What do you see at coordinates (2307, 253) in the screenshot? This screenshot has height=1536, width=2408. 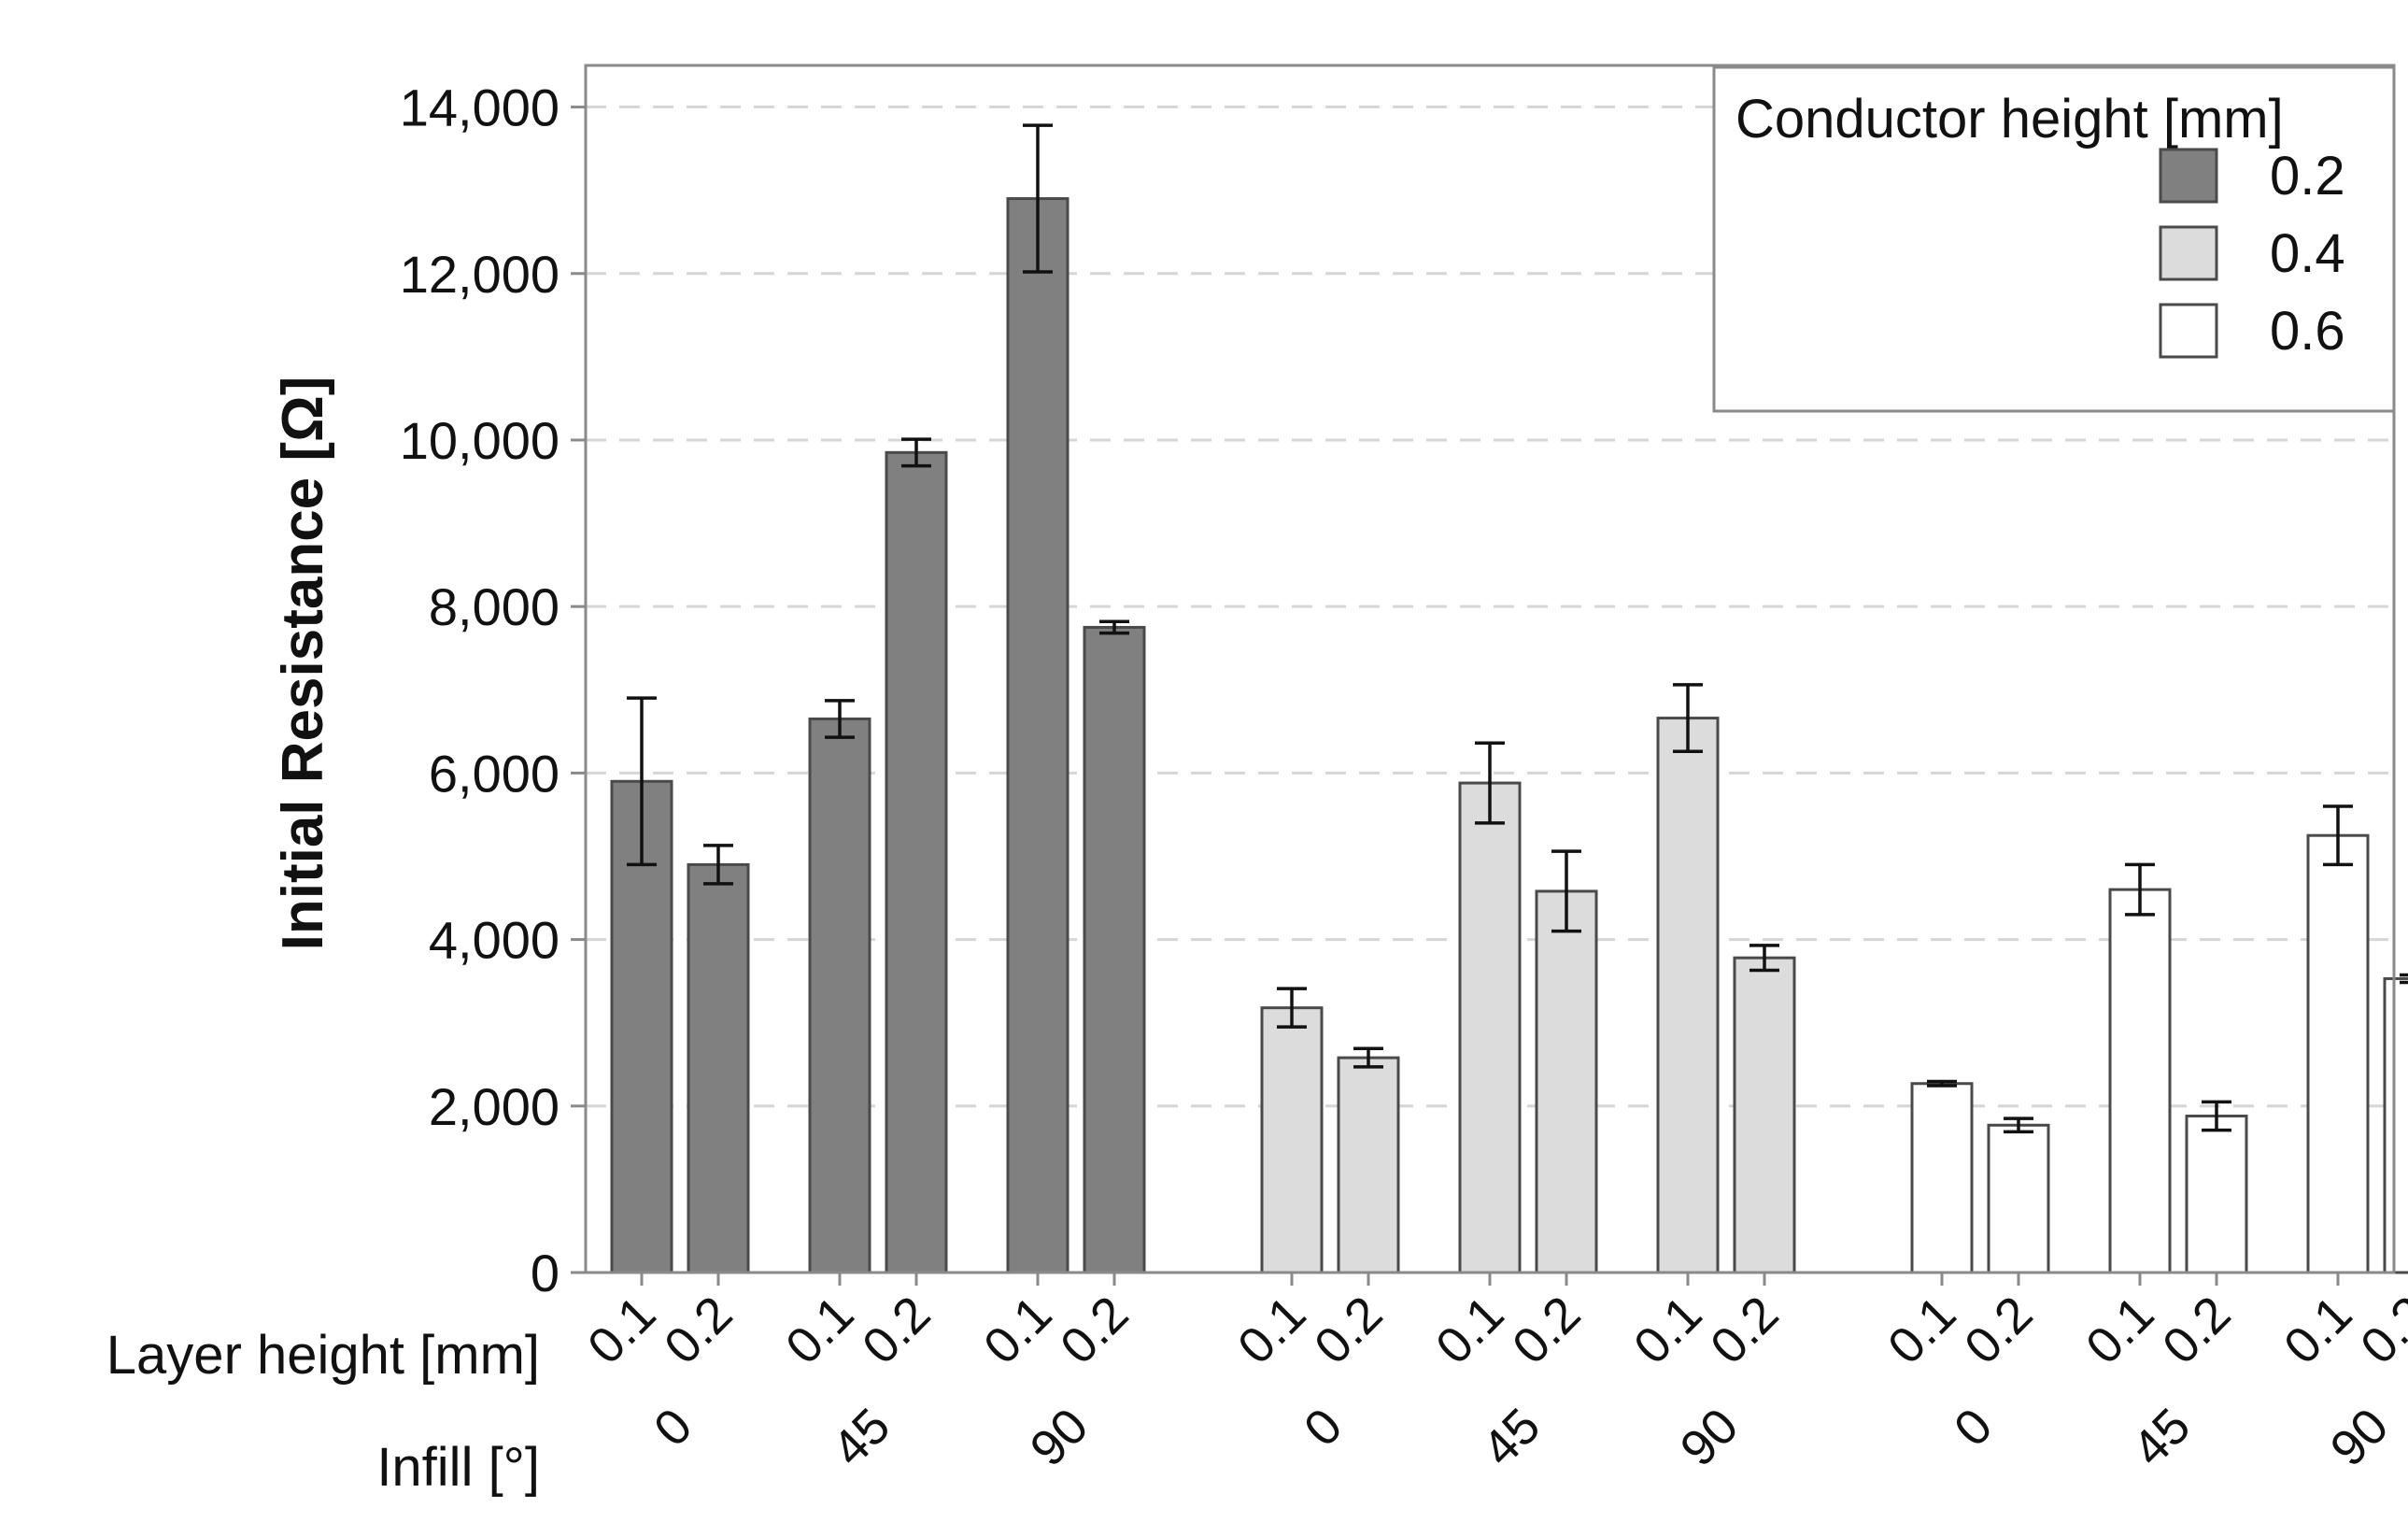 I see `legend-label: 0.4` at bounding box center [2307, 253].